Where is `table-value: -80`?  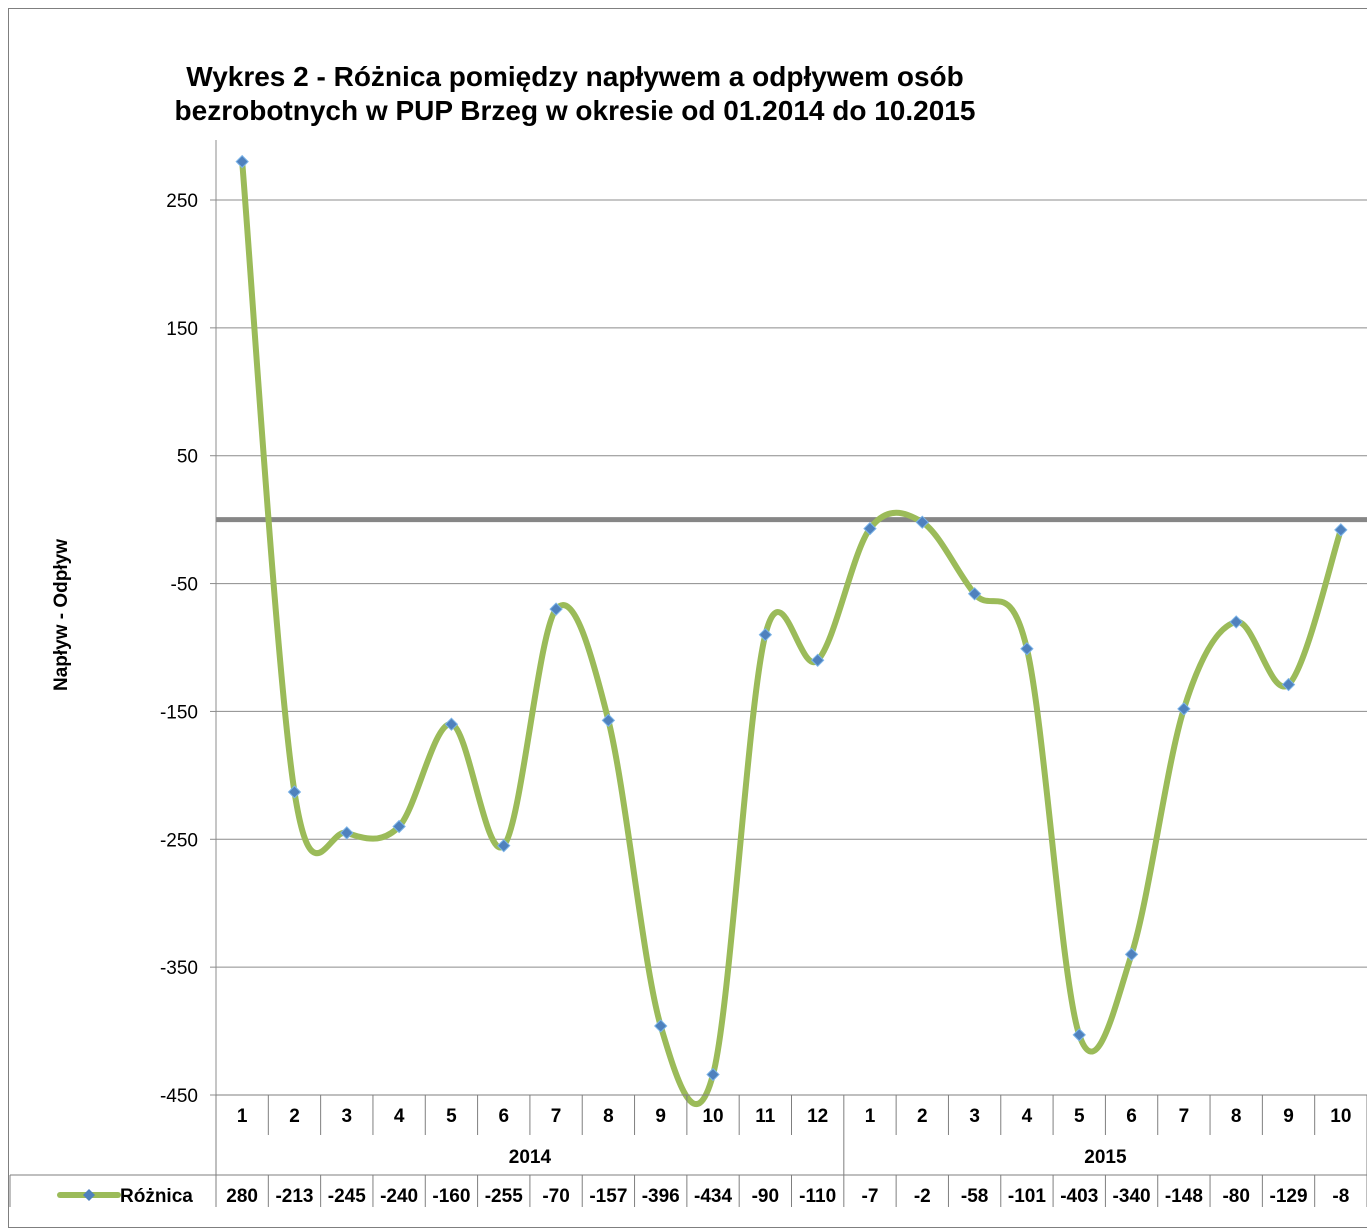 table-value: -80 is located at coordinates (1235, 1196).